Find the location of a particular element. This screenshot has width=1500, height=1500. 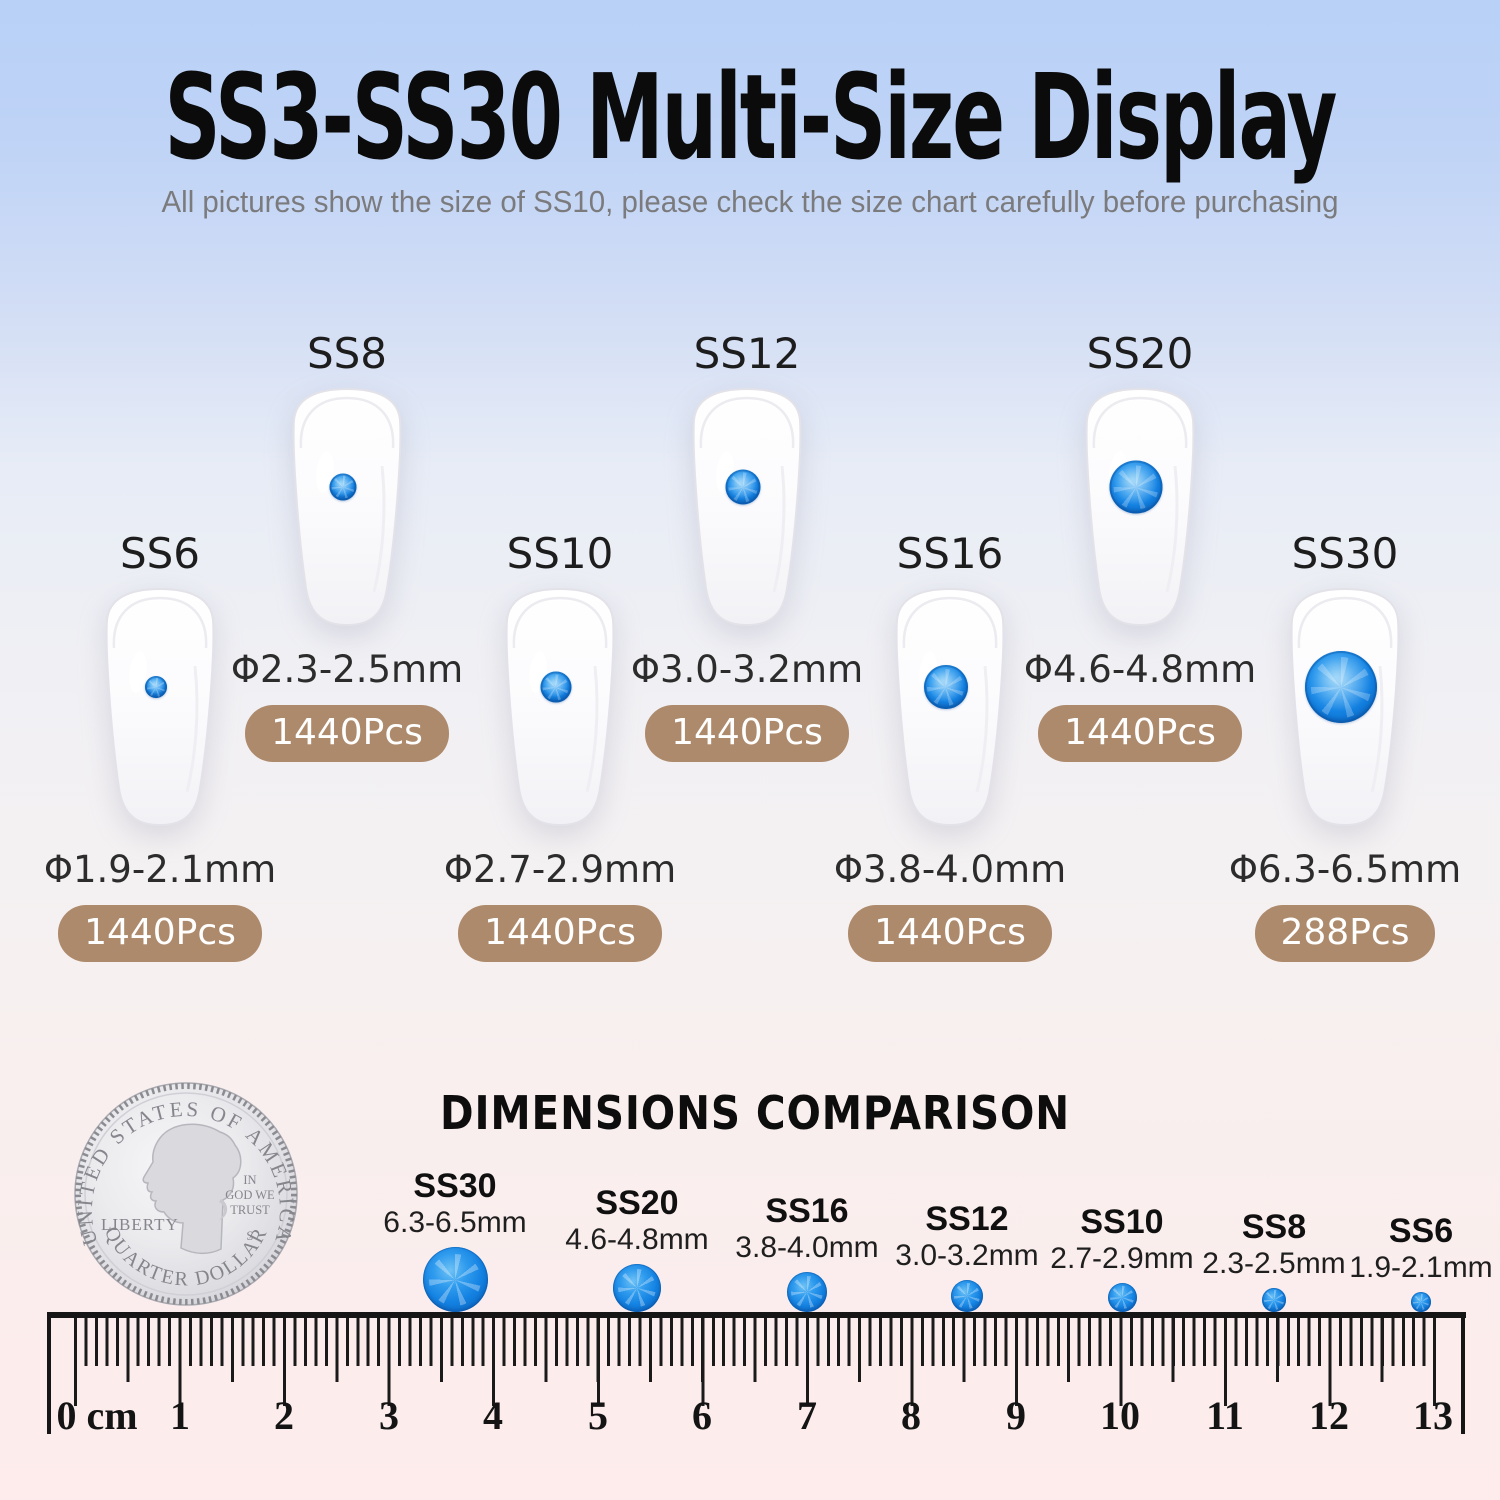

ruler-label-0: 0 cm is located at coordinates (97, 1415).